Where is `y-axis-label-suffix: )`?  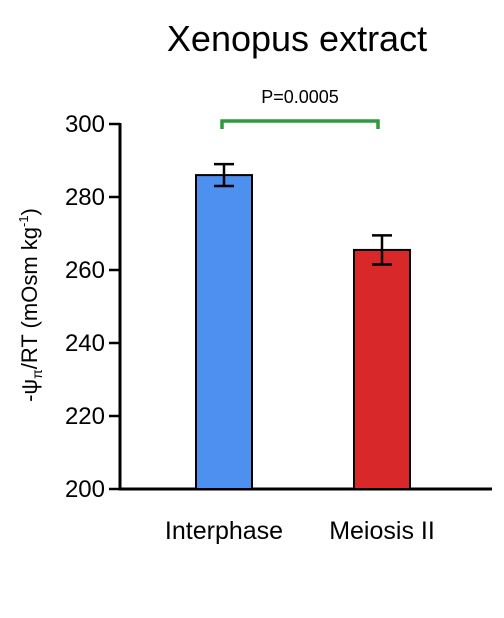 y-axis-label-suffix: ) is located at coordinates (29, 211).